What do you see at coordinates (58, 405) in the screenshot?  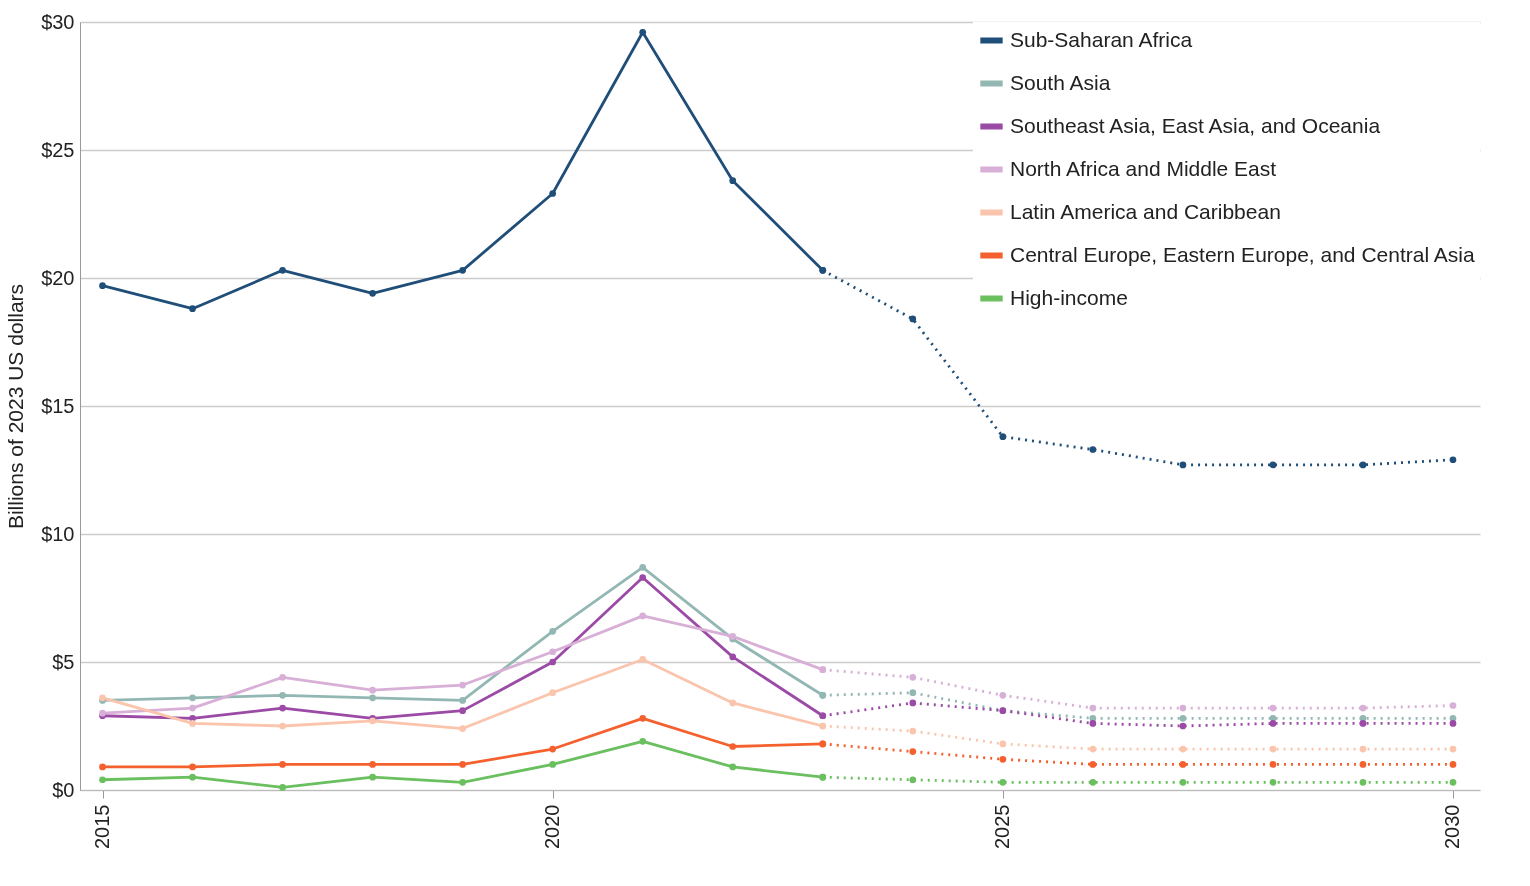 I see `y-tick-label: $15` at bounding box center [58, 405].